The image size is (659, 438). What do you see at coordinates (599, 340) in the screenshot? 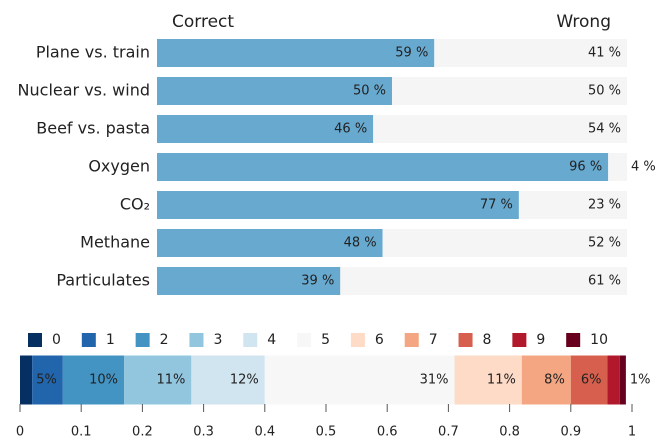
I see `legend-label: 10` at bounding box center [599, 340].